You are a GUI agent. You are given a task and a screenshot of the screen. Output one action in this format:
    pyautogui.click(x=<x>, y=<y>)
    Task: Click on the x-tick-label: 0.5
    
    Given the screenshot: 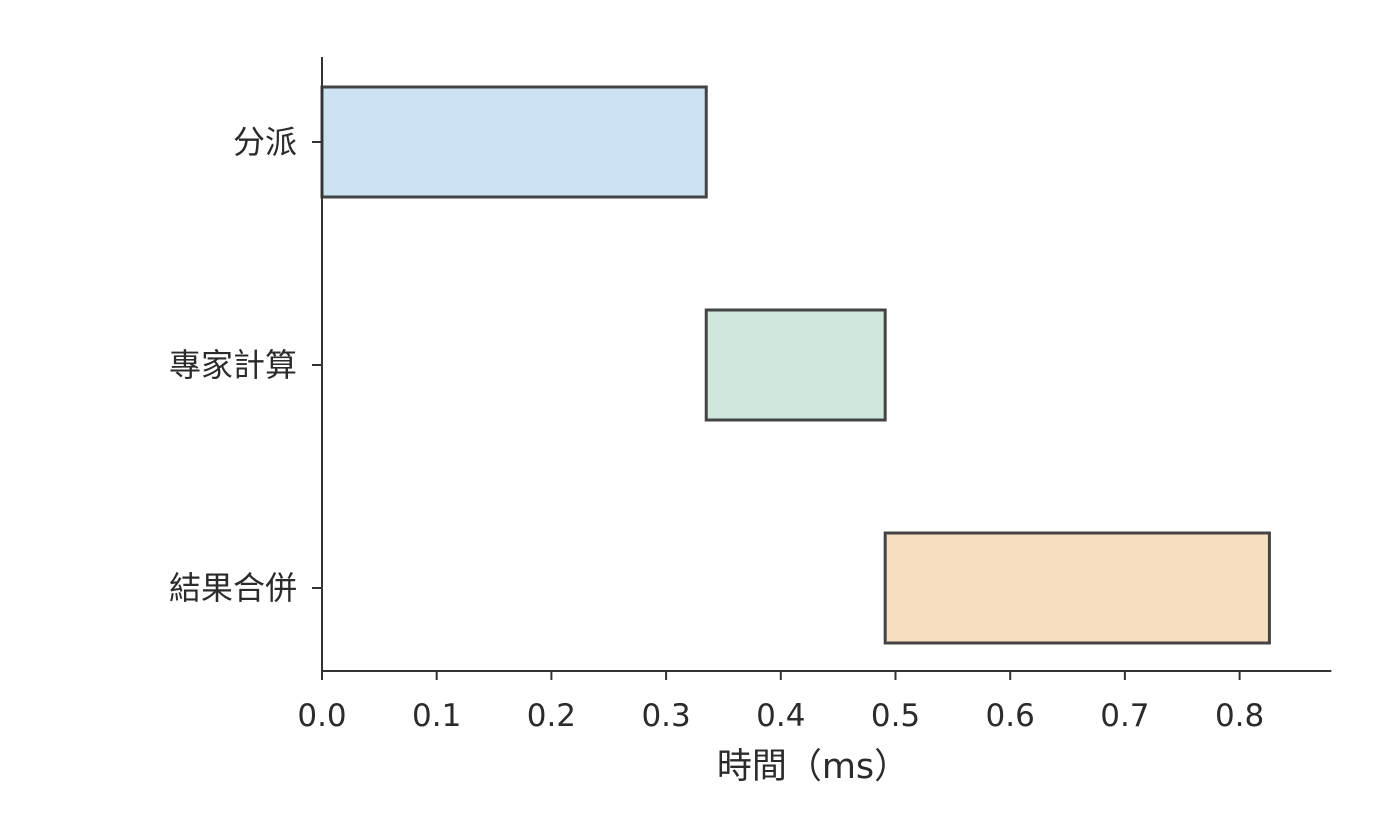 What is the action you would take?
    pyautogui.click(x=895, y=716)
    